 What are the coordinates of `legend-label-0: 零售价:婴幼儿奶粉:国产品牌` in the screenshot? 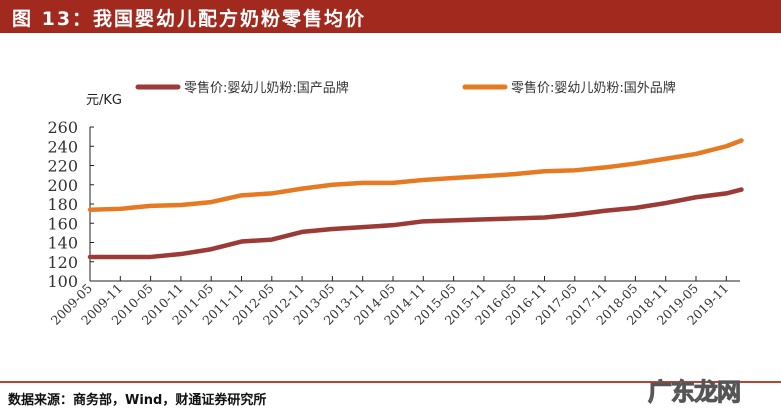 It's located at (266, 88).